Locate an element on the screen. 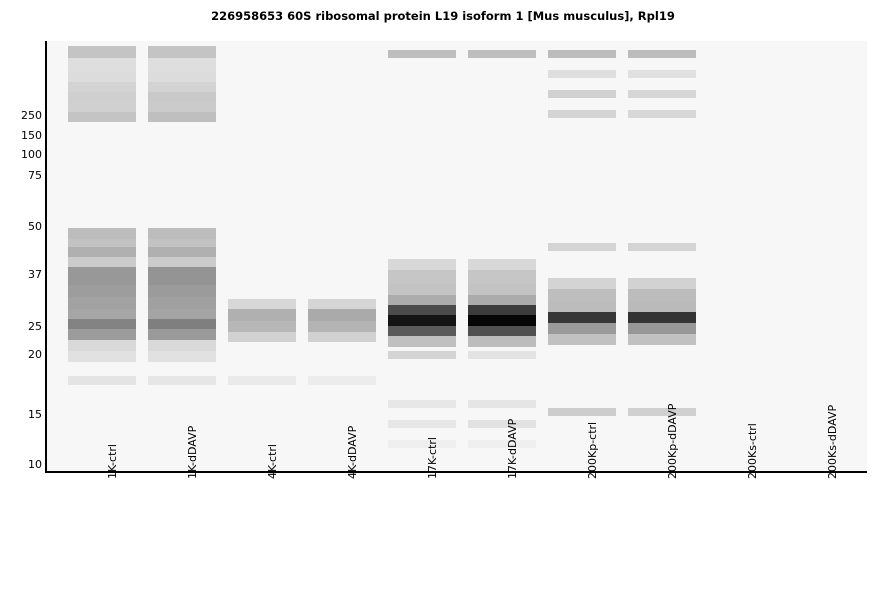 The image size is (886, 595). x-tick-label: 200Ks-dDAVP is located at coordinates (832, 441).